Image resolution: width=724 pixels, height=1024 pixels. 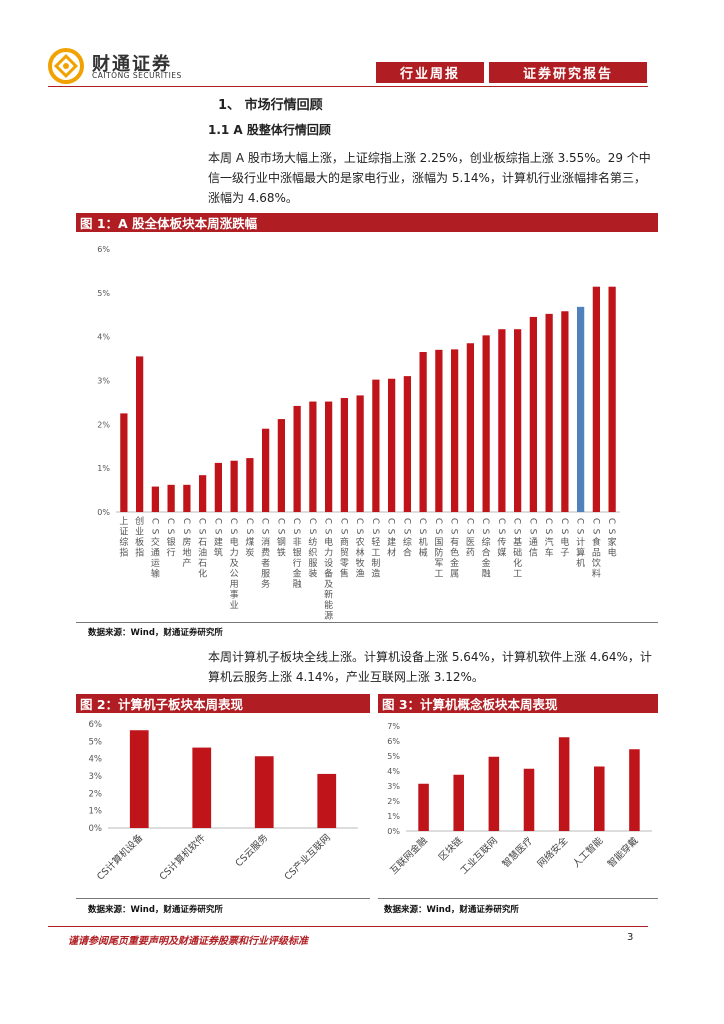 I want to click on x-tick-label-char: 上, so click(x=123, y=521).